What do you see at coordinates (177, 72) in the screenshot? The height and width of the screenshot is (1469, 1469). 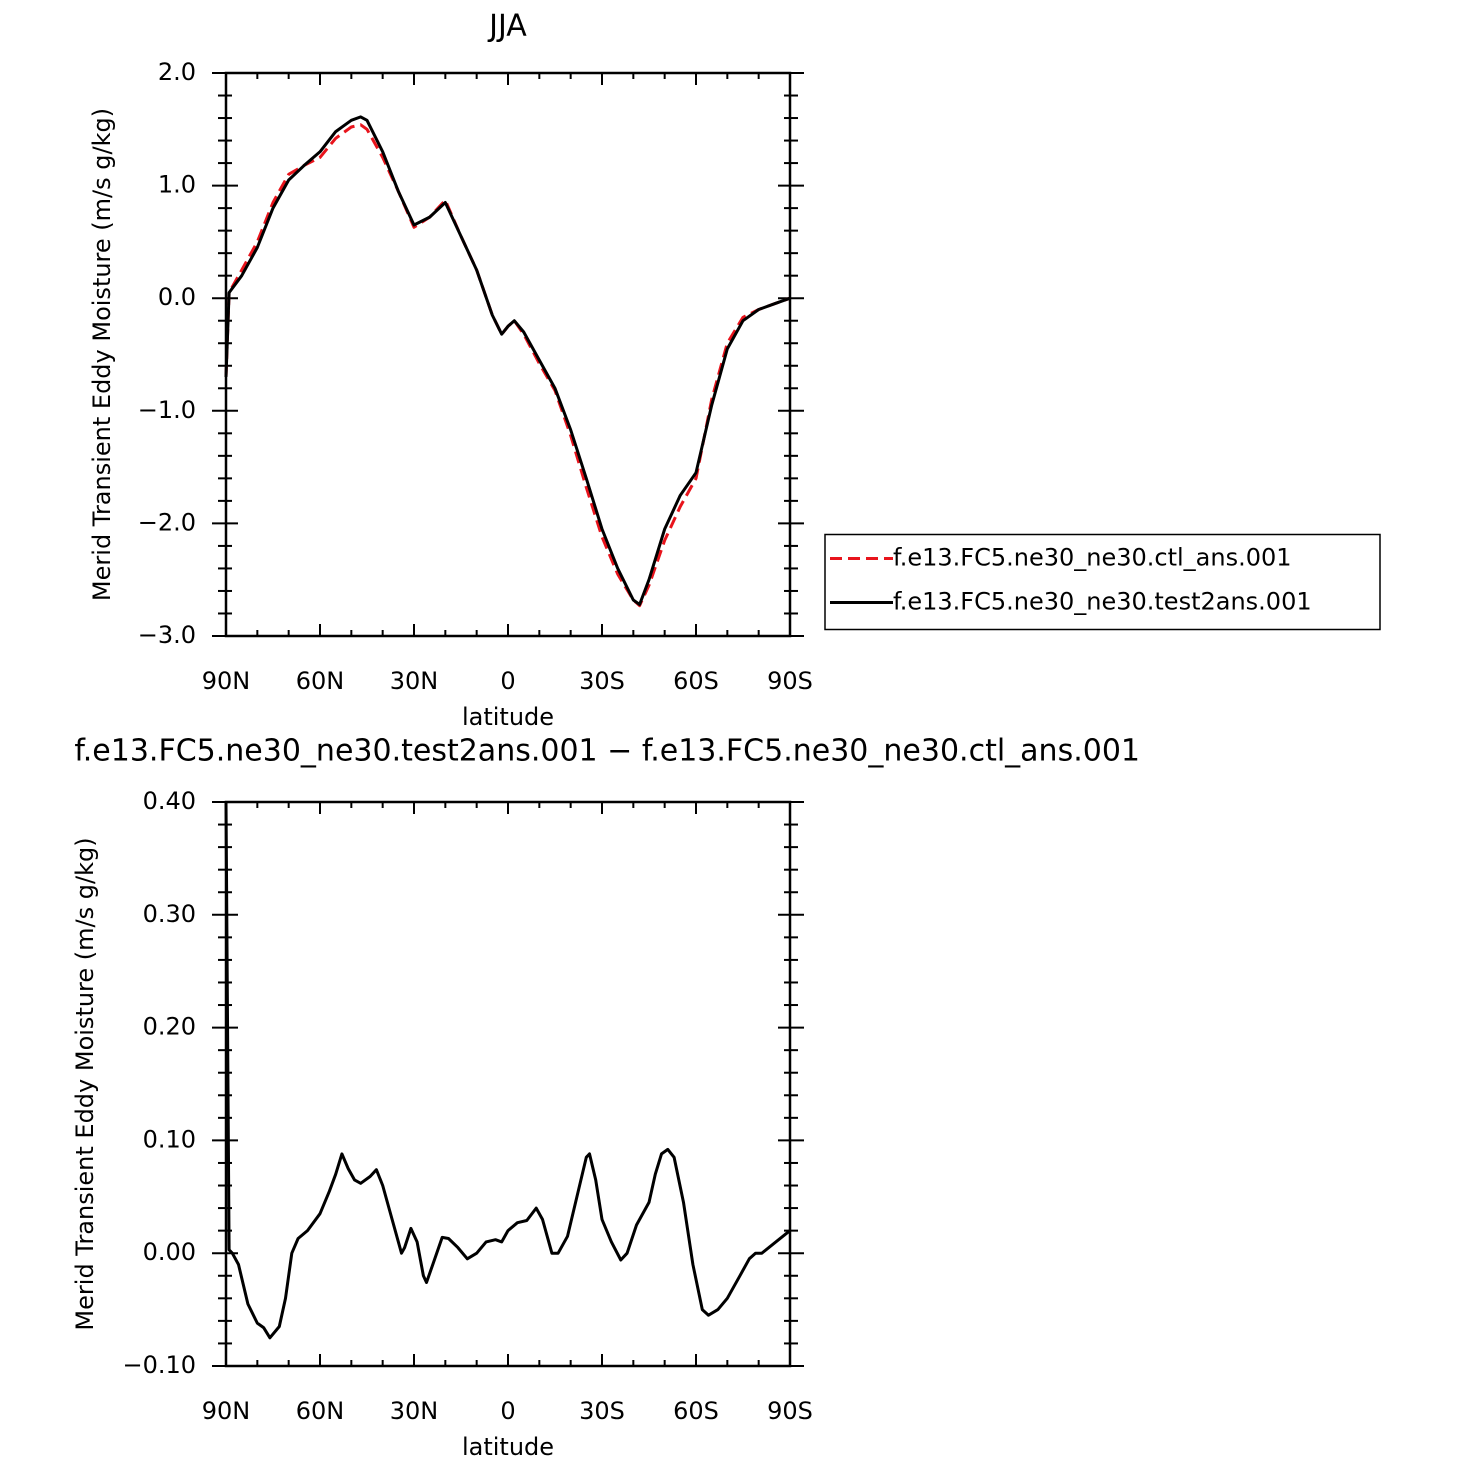 I see `y-tick-label: 2.0` at bounding box center [177, 72].